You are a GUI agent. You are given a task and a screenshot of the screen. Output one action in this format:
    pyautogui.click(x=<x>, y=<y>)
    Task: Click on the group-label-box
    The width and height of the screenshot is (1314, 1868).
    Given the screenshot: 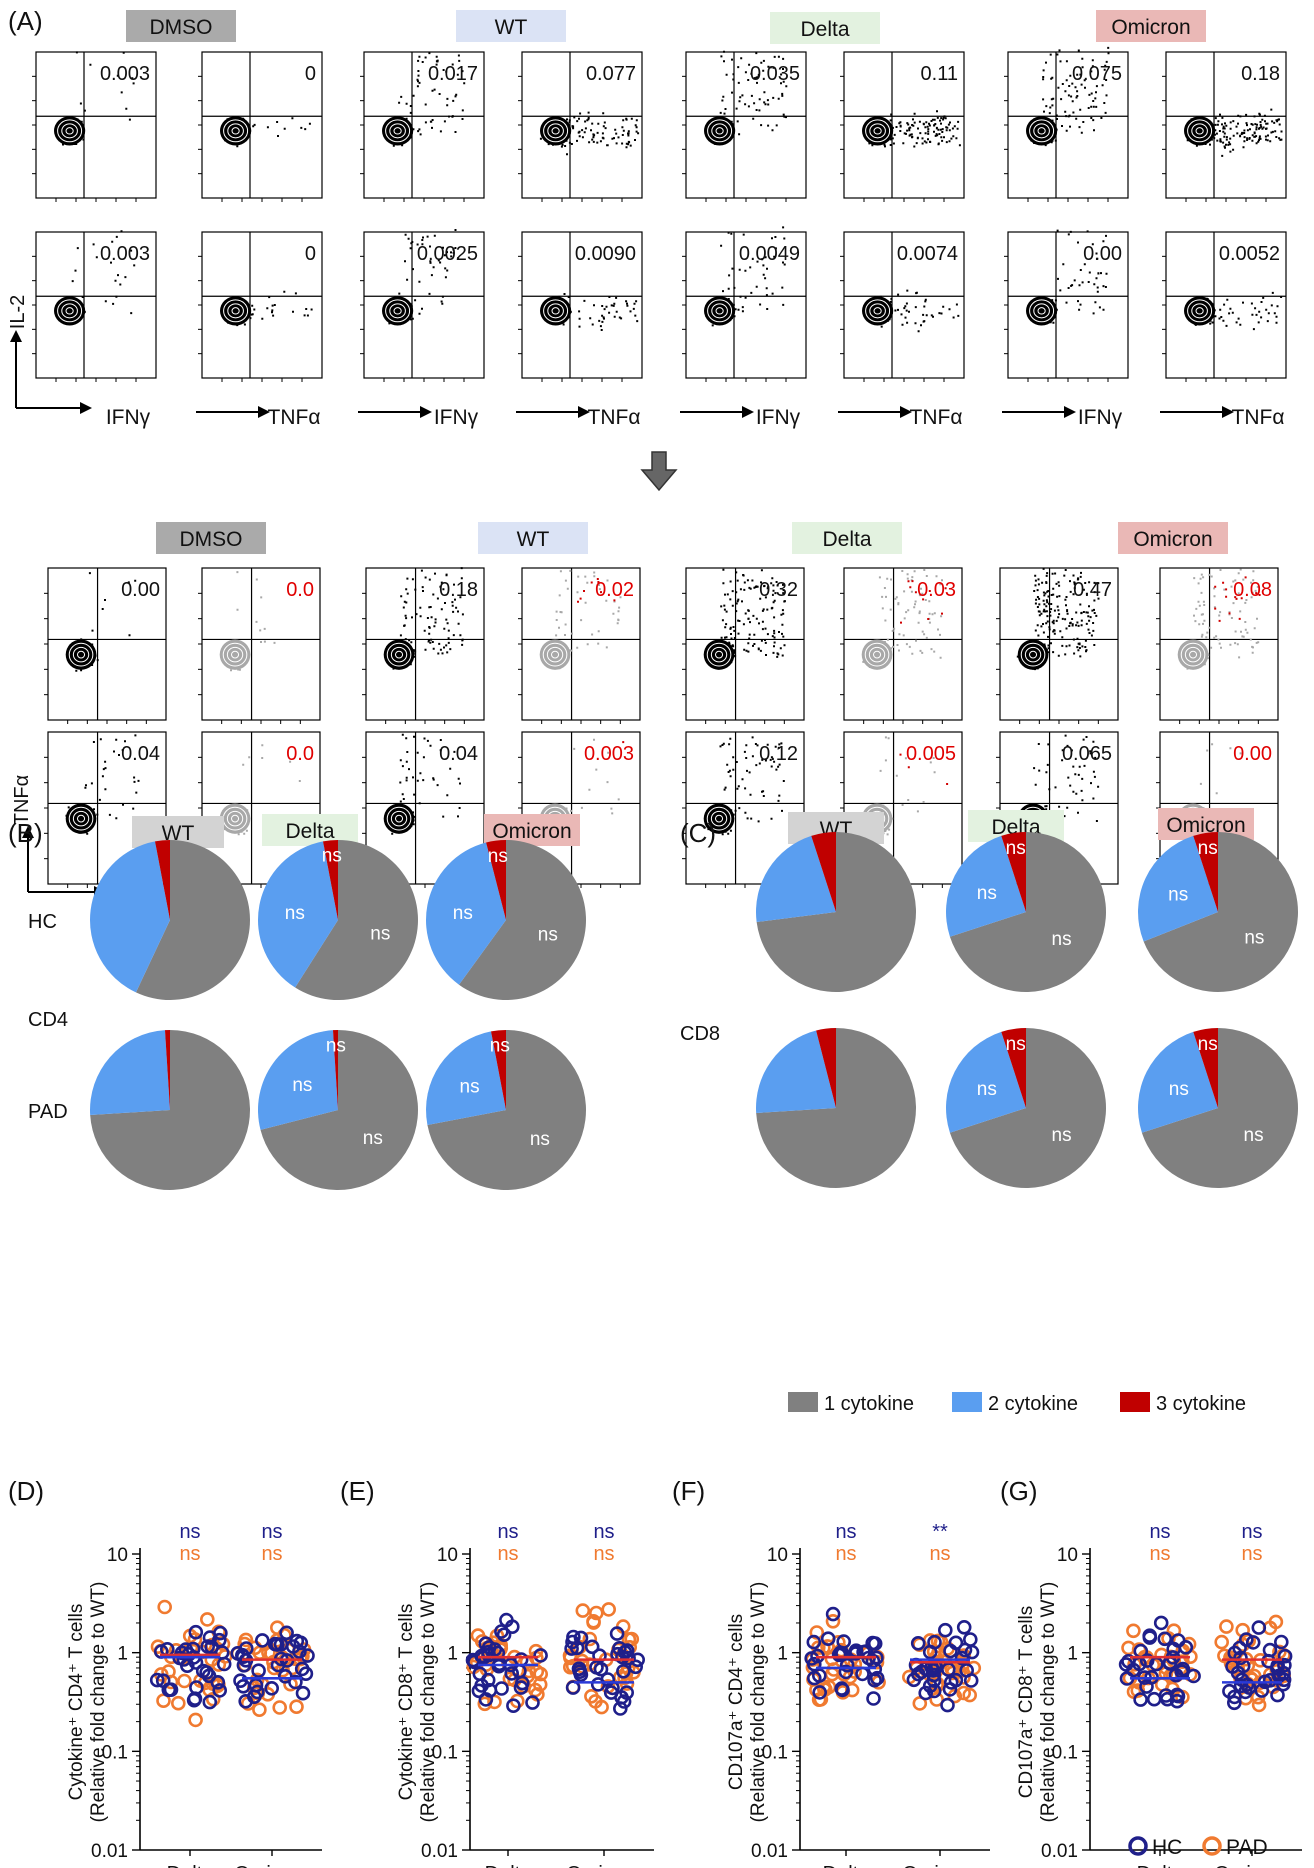 What is the action you would take?
    pyautogui.click(x=847, y=538)
    